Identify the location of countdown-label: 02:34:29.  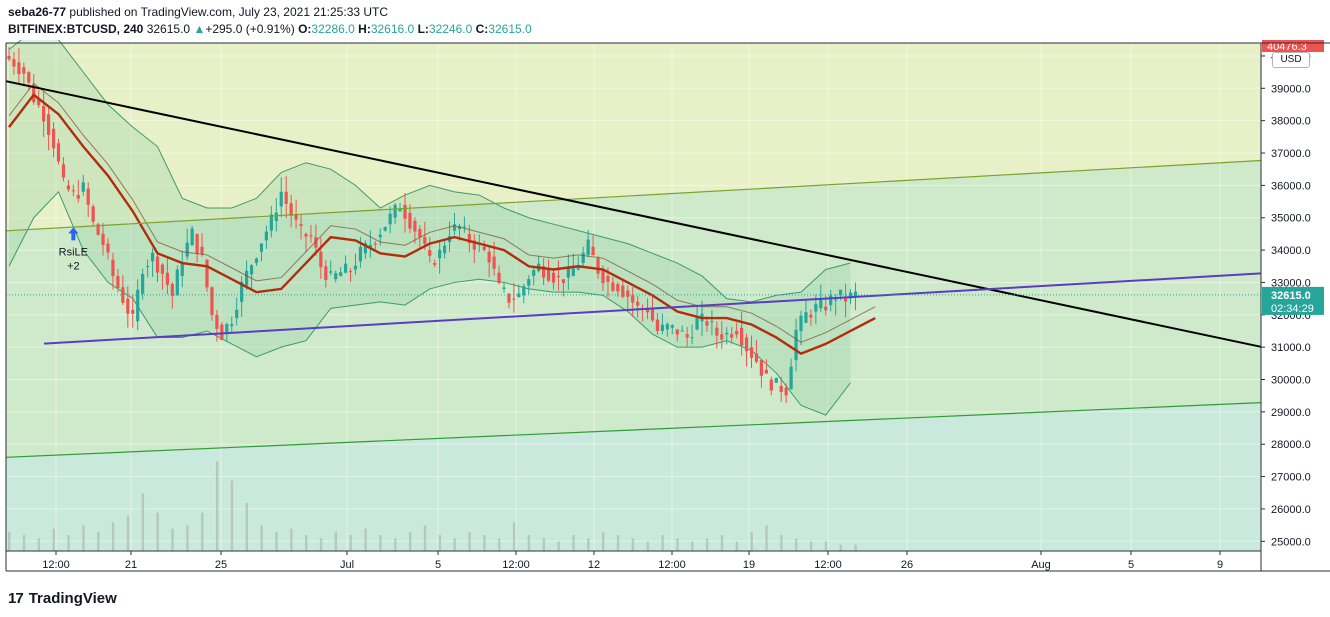
(1292, 309).